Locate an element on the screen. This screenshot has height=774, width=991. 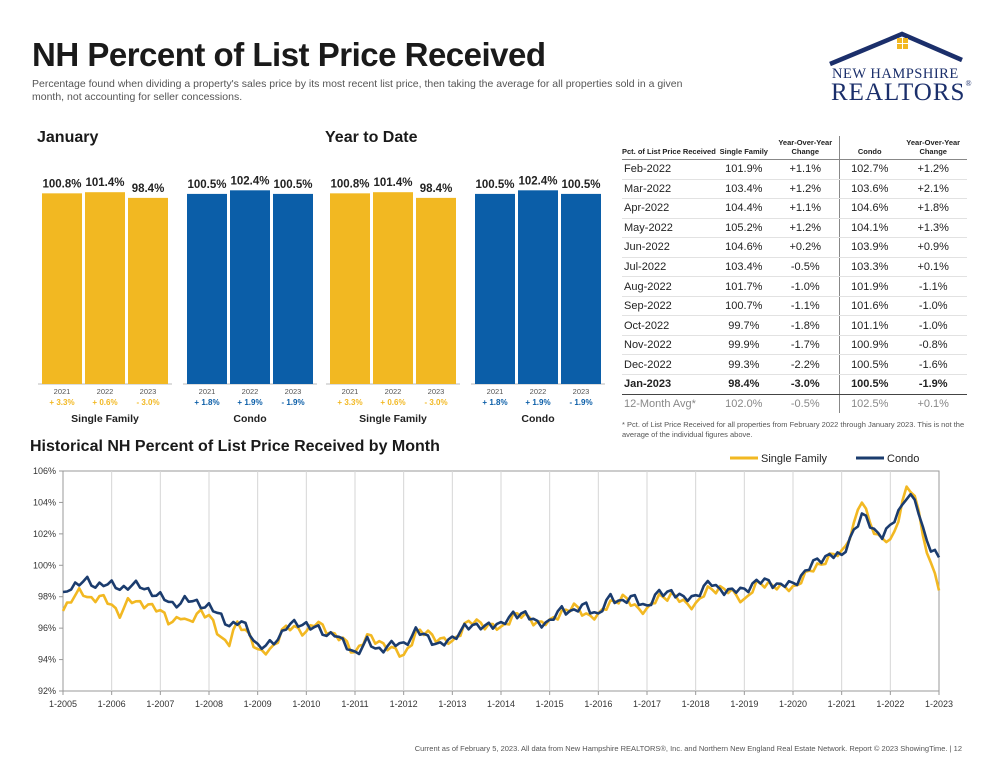
table-row: Jul-2022 103.4% -0.5% 103.3% +0.1% is located at coordinates (794, 267).